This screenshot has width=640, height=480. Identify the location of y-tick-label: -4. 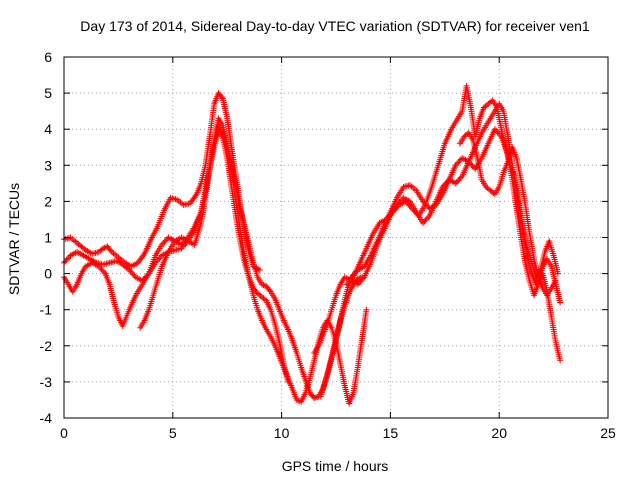
(46, 418).